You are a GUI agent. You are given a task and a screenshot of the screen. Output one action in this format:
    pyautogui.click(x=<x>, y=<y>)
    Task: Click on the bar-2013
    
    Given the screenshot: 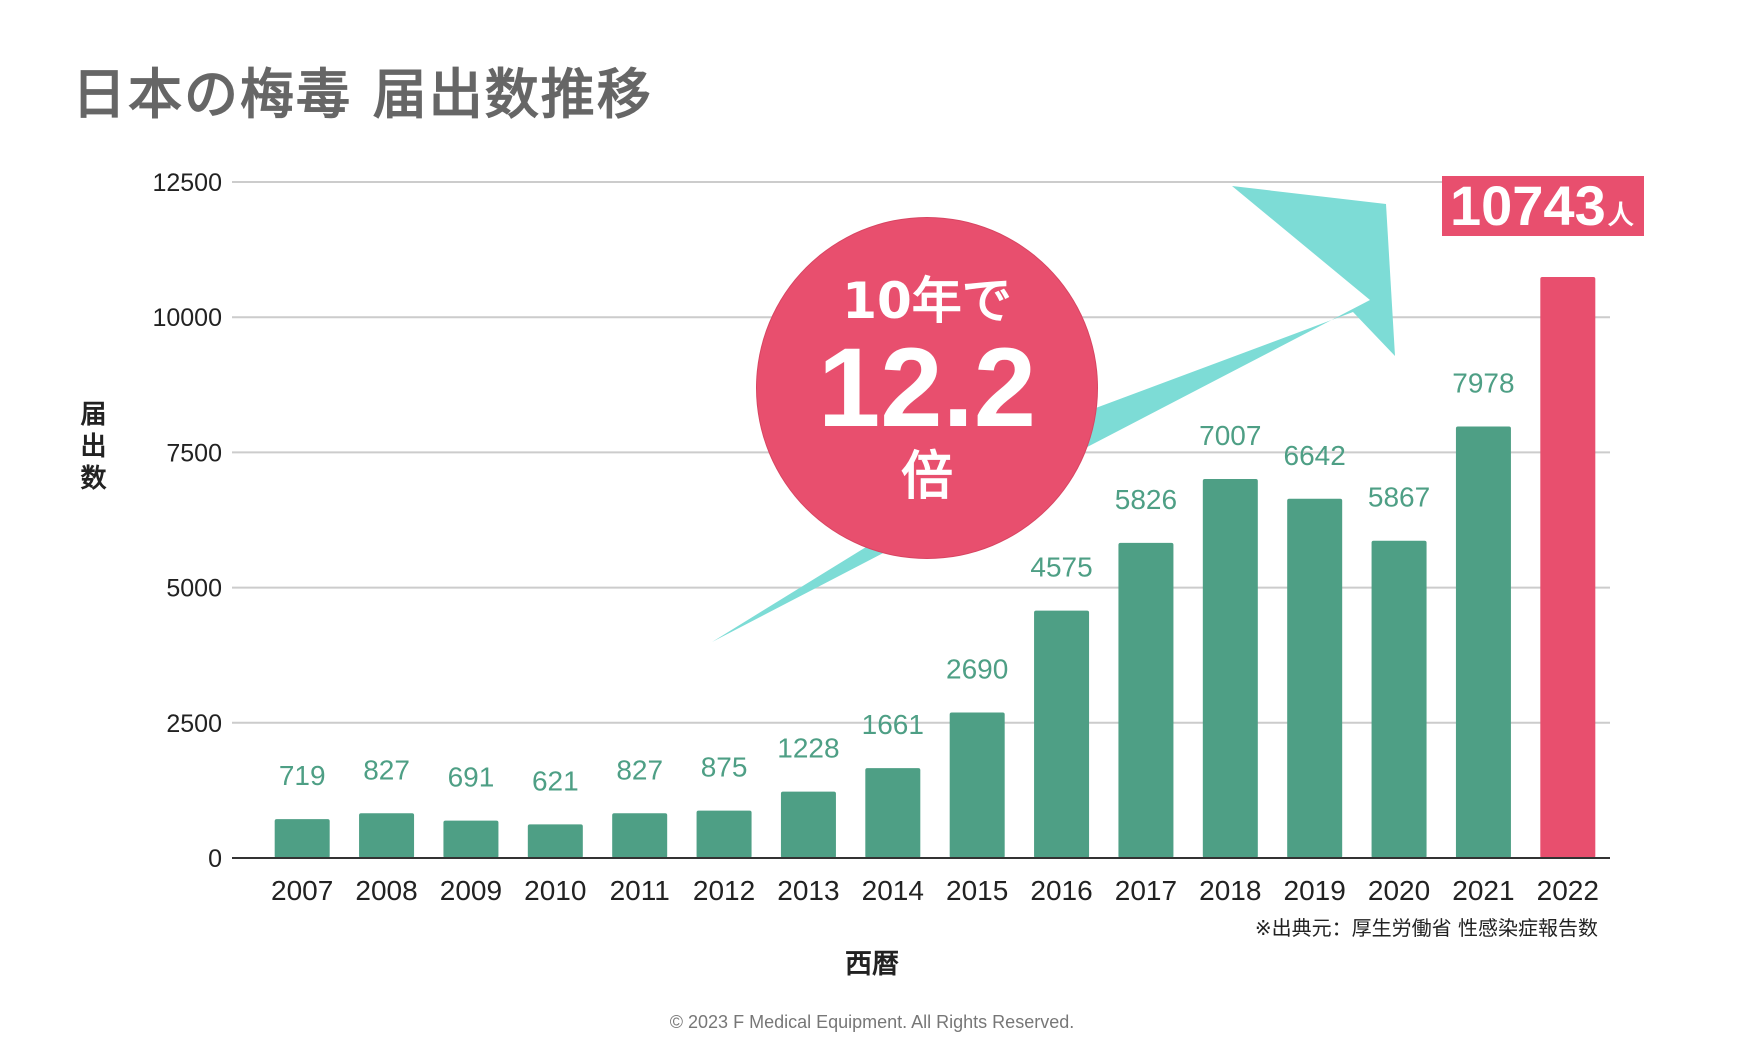 What is the action you would take?
    pyautogui.click(x=808, y=824)
    